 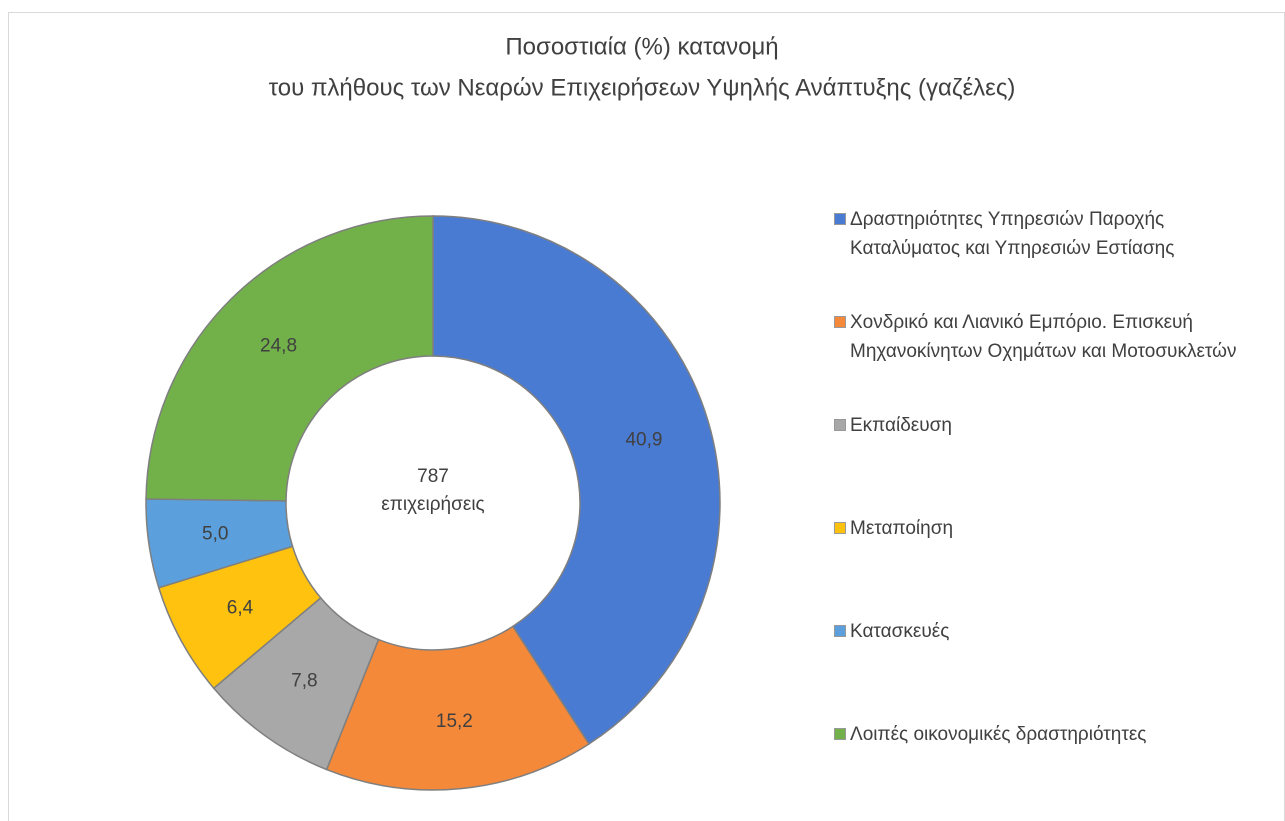 I want to click on data-label: 6,4, so click(x=240, y=608).